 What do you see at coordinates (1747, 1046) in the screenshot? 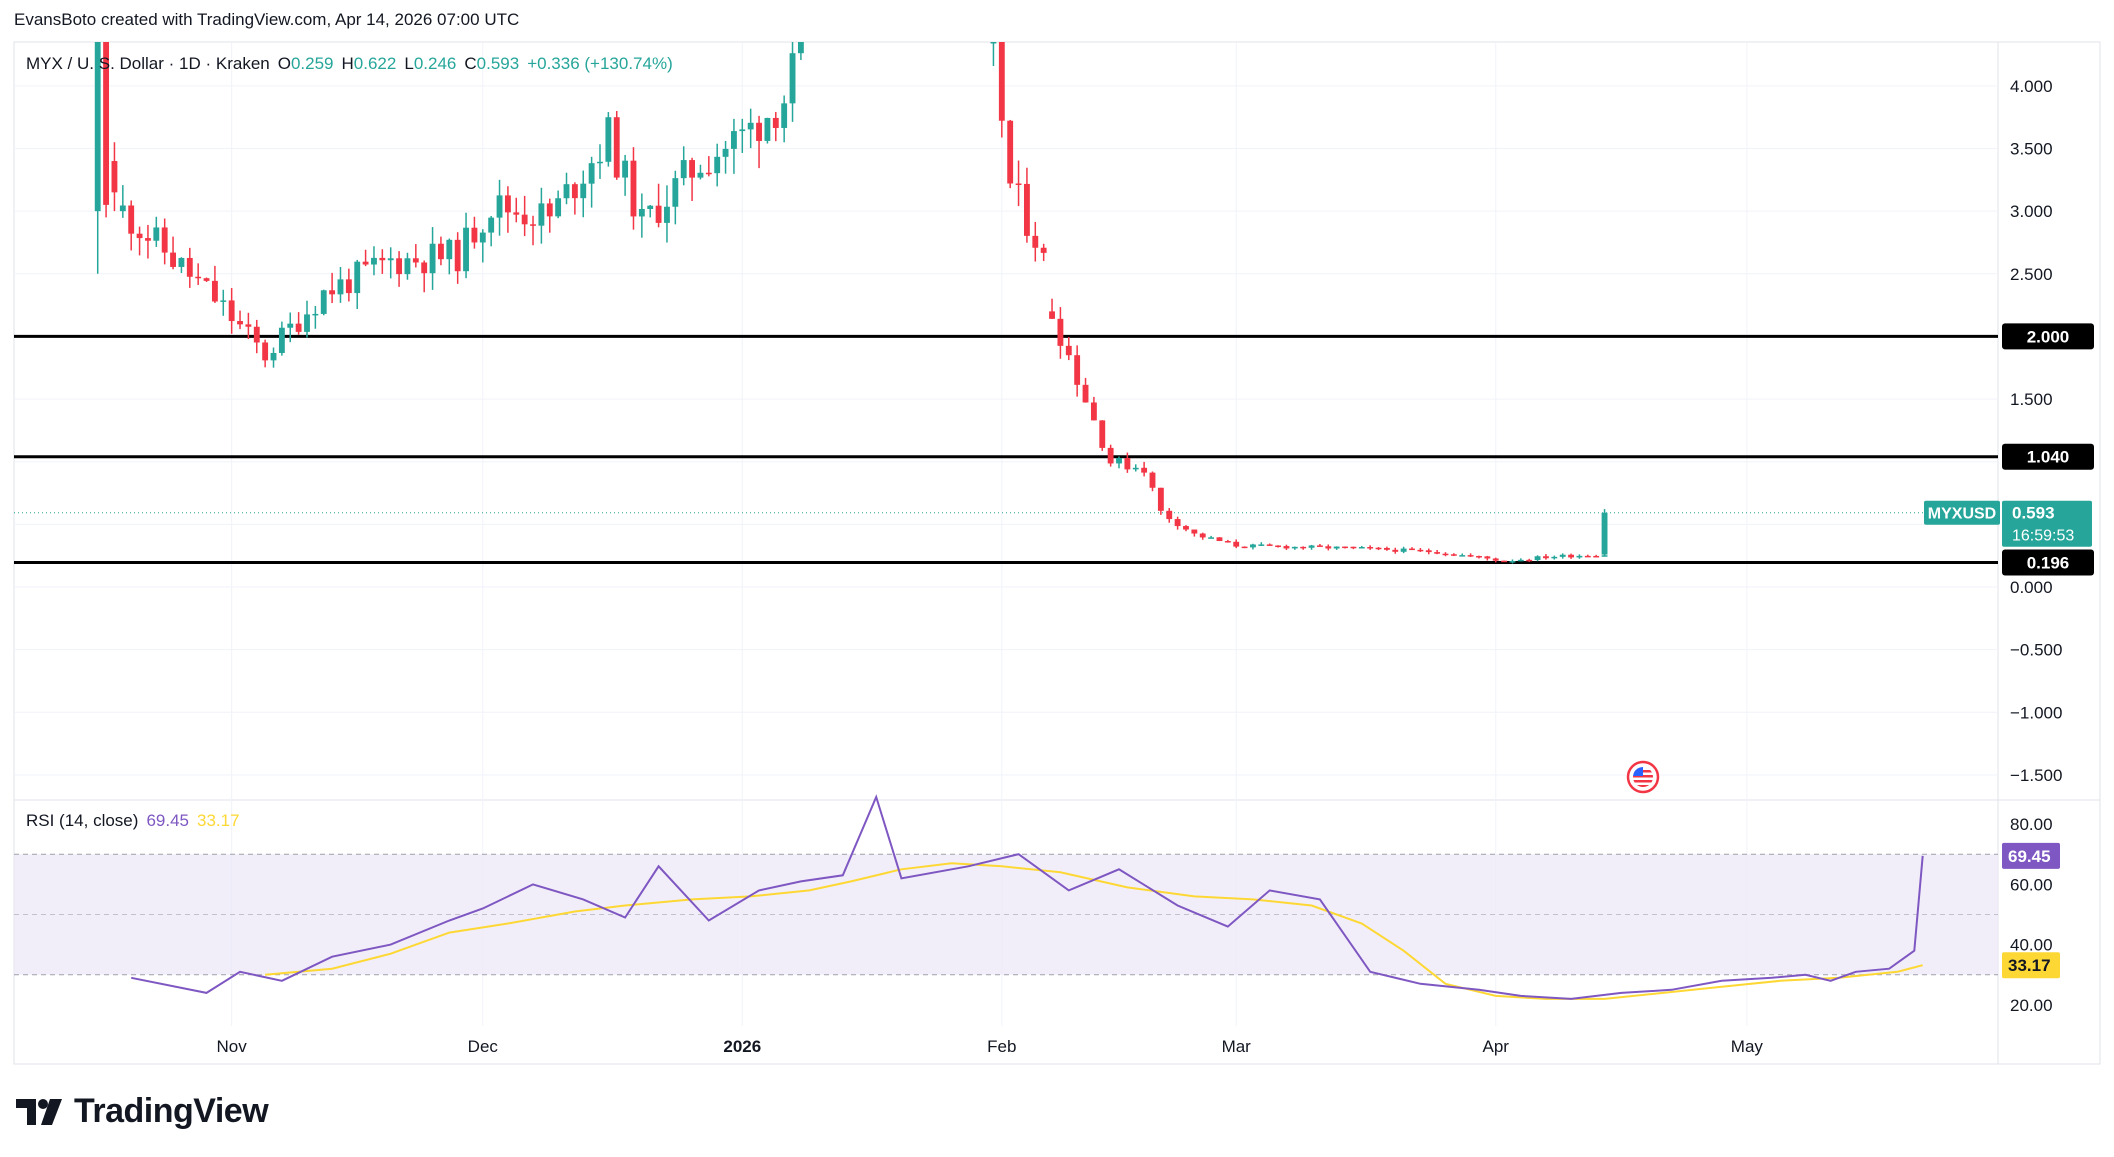
I see `time-tick-label: May` at bounding box center [1747, 1046].